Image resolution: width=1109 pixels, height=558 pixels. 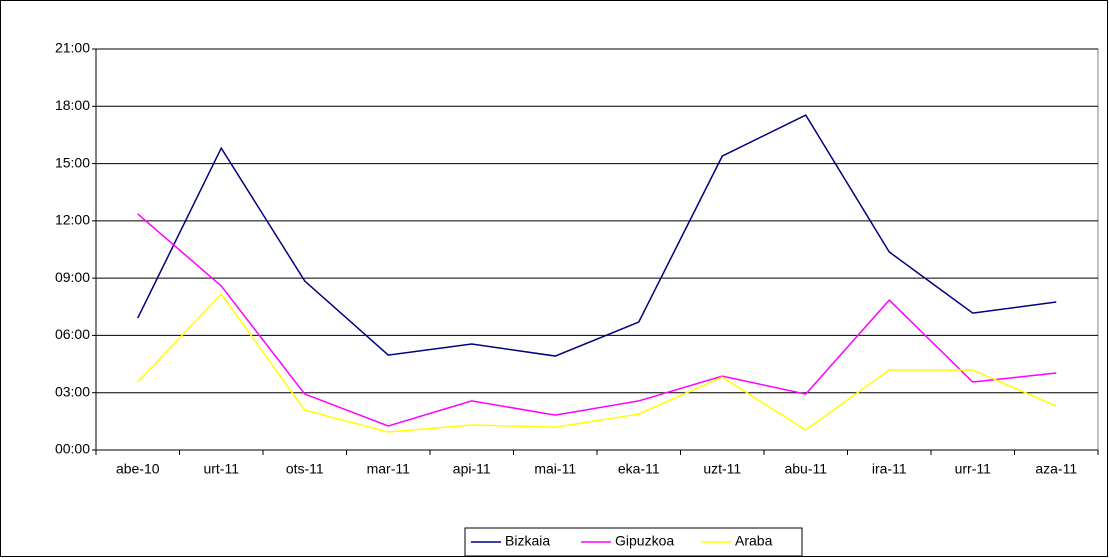 What do you see at coordinates (305, 469) in the screenshot?
I see `x-tick-label: ots-11` at bounding box center [305, 469].